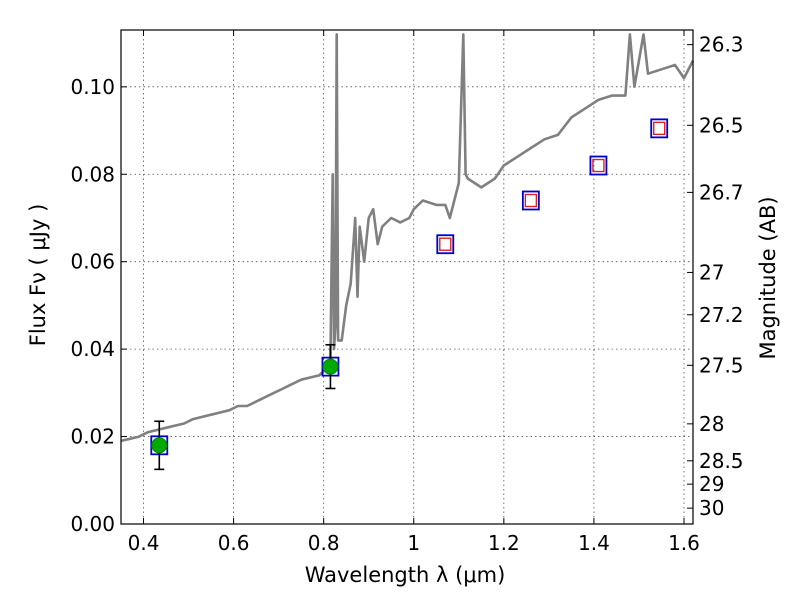 Image resolution: width=800 pixels, height=600 pixels. Describe the element at coordinates (98, 305) in the screenshot. I see `y-ticks: 0.00 0.02 0.04 0.06 0.08 0.10` at that location.